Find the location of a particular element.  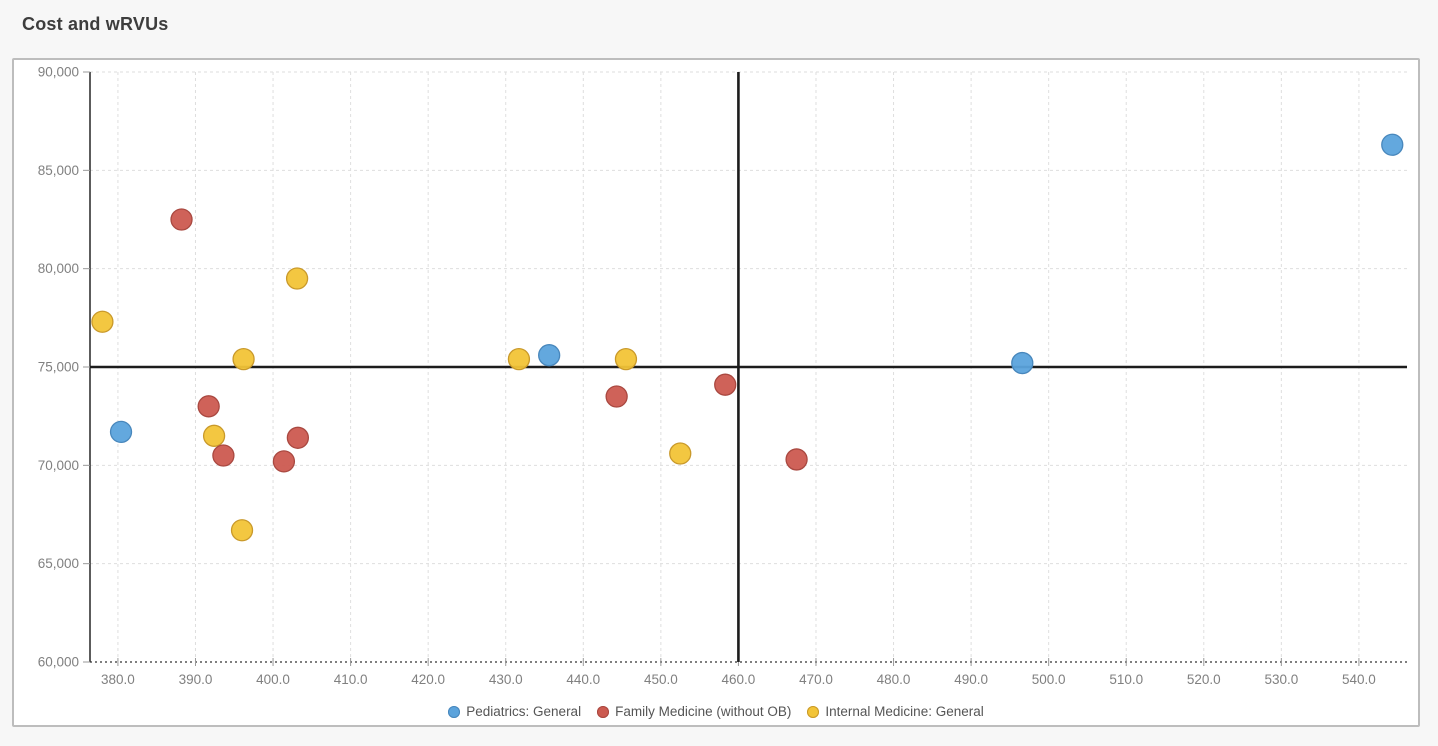

legend-label: Pediatrics: General is located at coordinates (524, 711).